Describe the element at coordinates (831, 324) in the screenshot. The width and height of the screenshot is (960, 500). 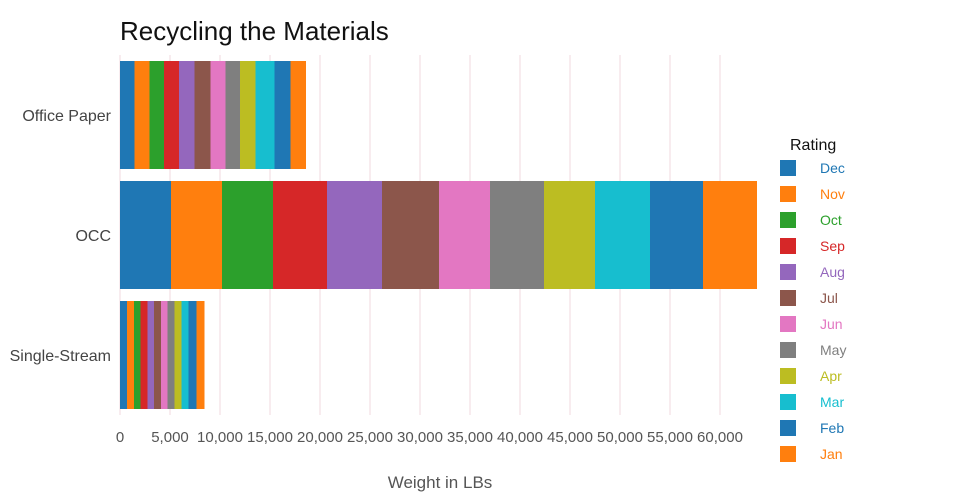
I see `legend-label: Jun` at that location.